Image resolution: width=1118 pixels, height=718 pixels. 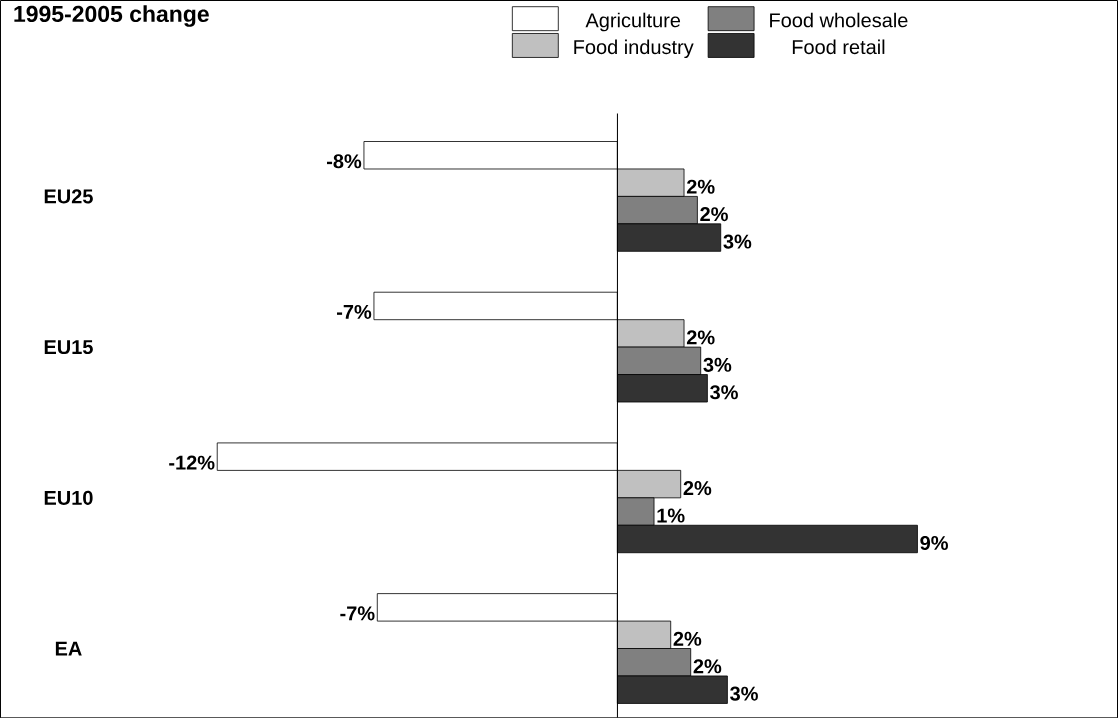 I want to click on data-label: 1%, so click(x=671, y=515).